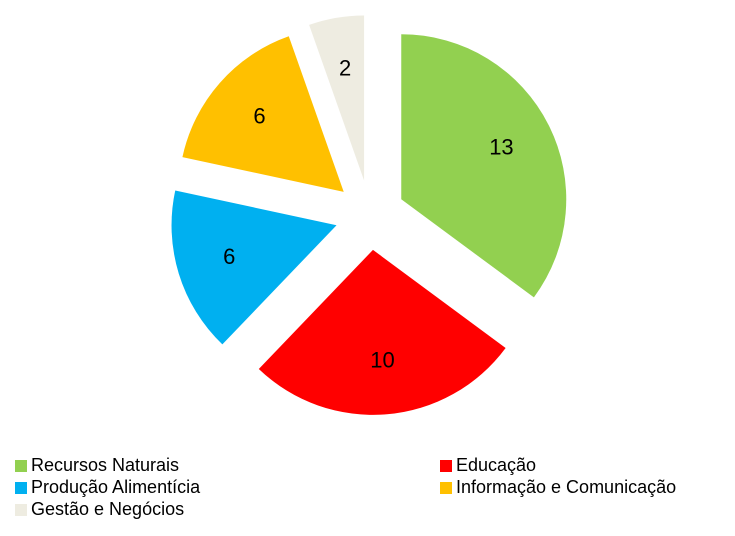 The image size is (735, 536). Describe the element at coordinates (566, 487) in the screenshot. I see `legend-label: Informação e Comunicação` at that location.